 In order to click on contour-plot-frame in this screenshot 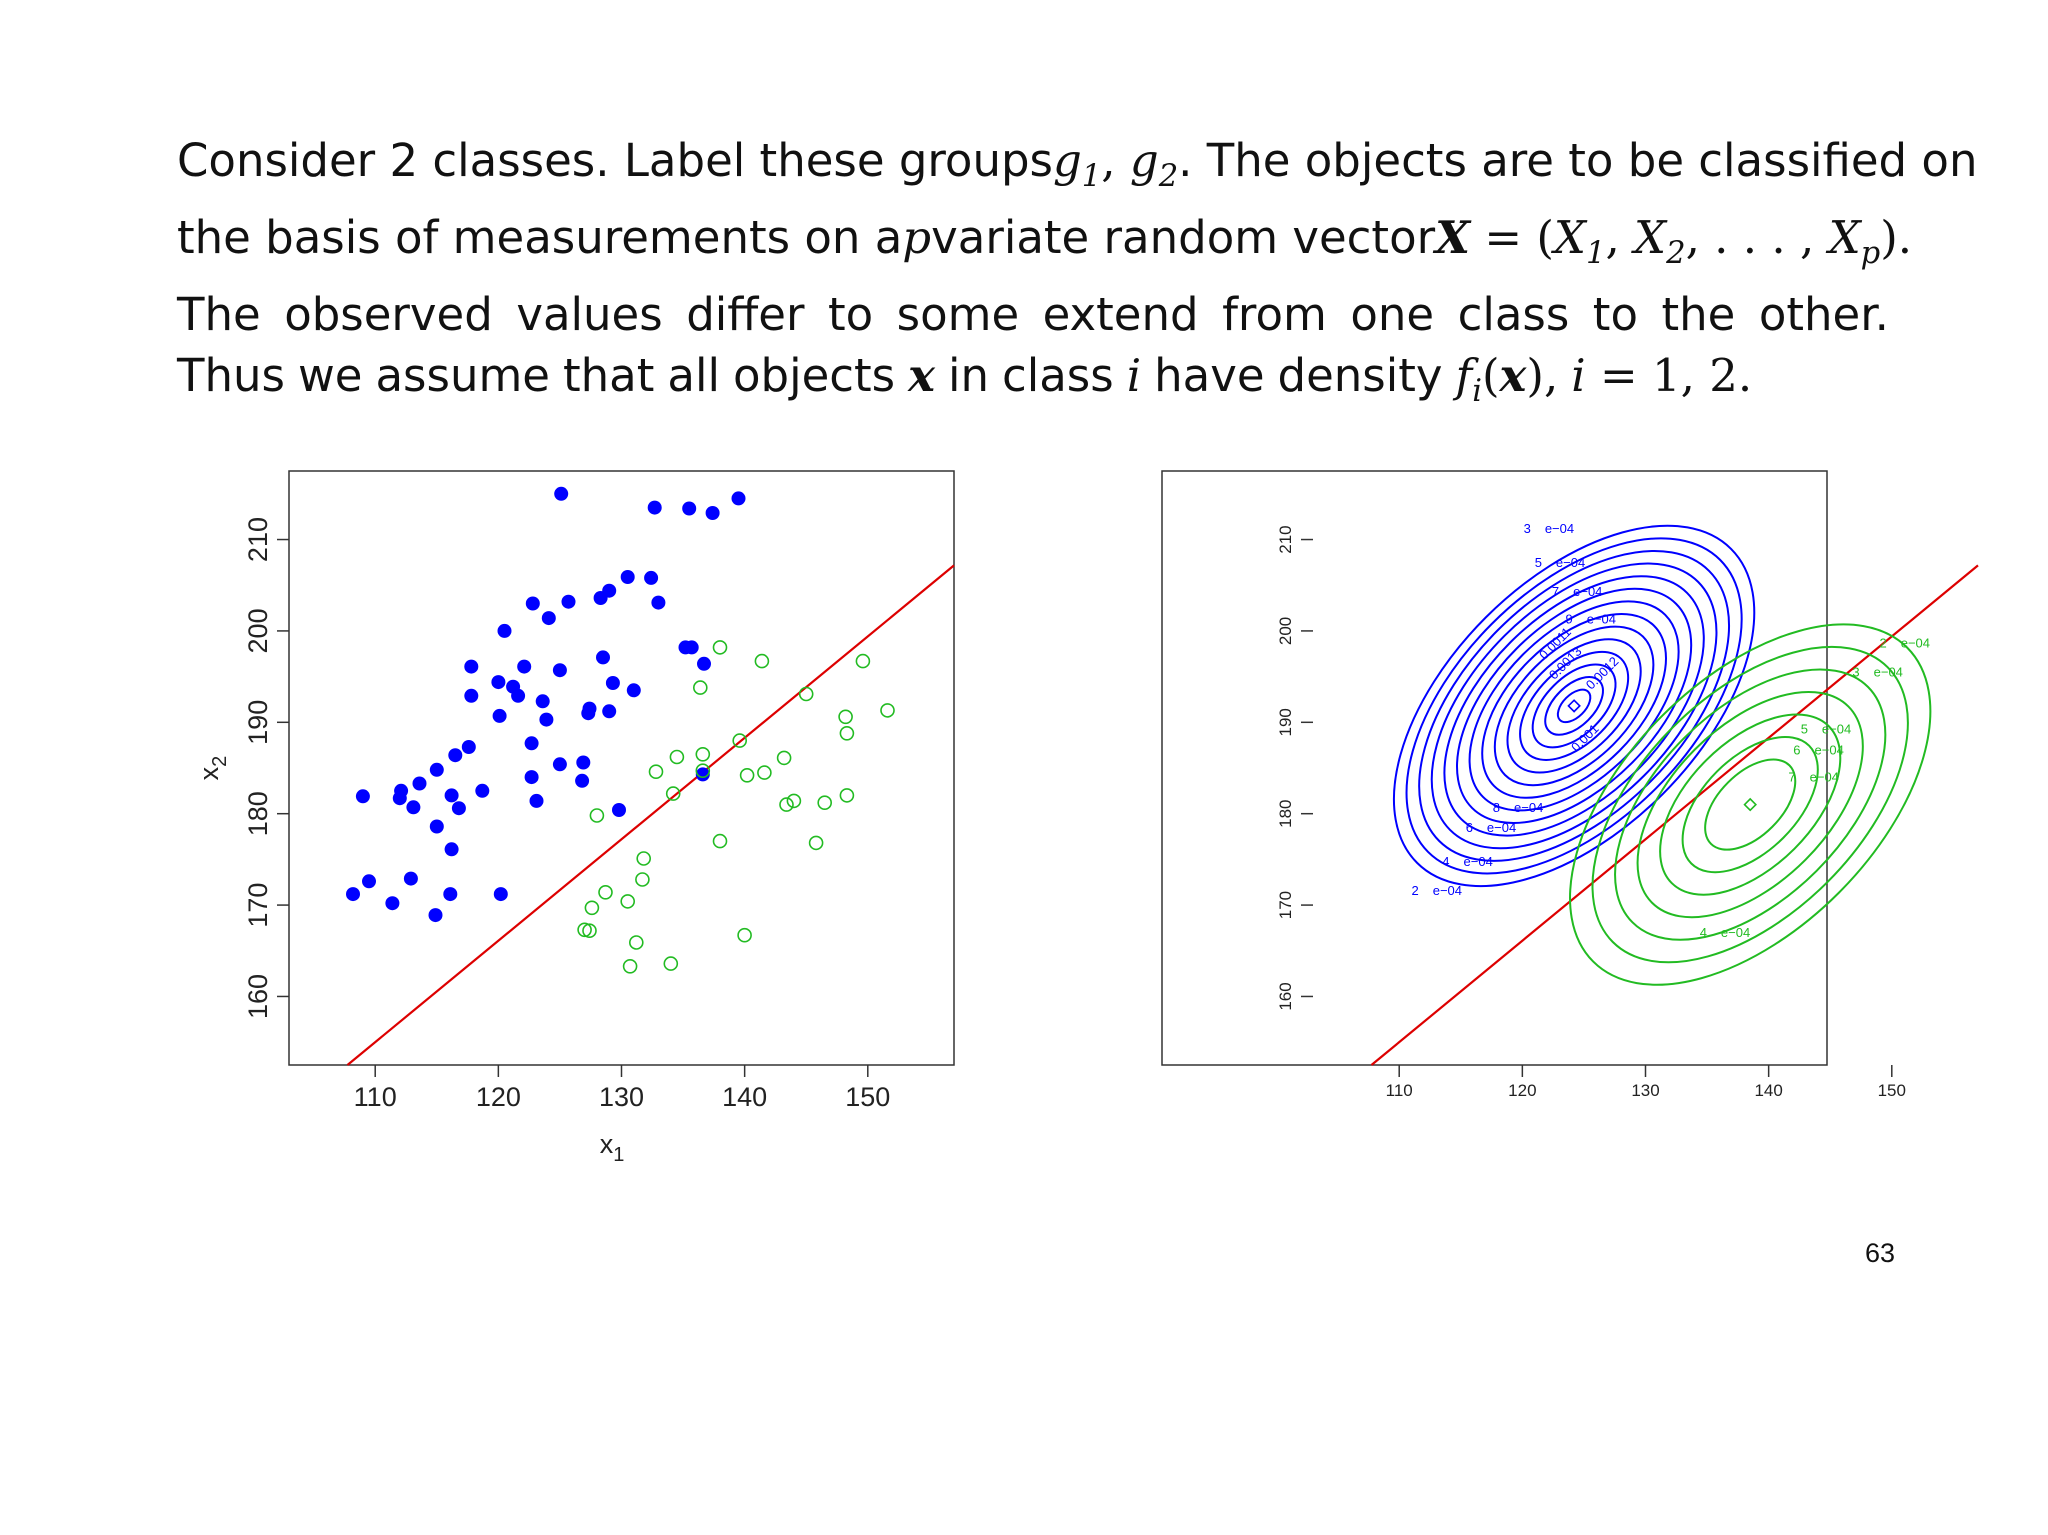, I will do `click(1494, 768)`.